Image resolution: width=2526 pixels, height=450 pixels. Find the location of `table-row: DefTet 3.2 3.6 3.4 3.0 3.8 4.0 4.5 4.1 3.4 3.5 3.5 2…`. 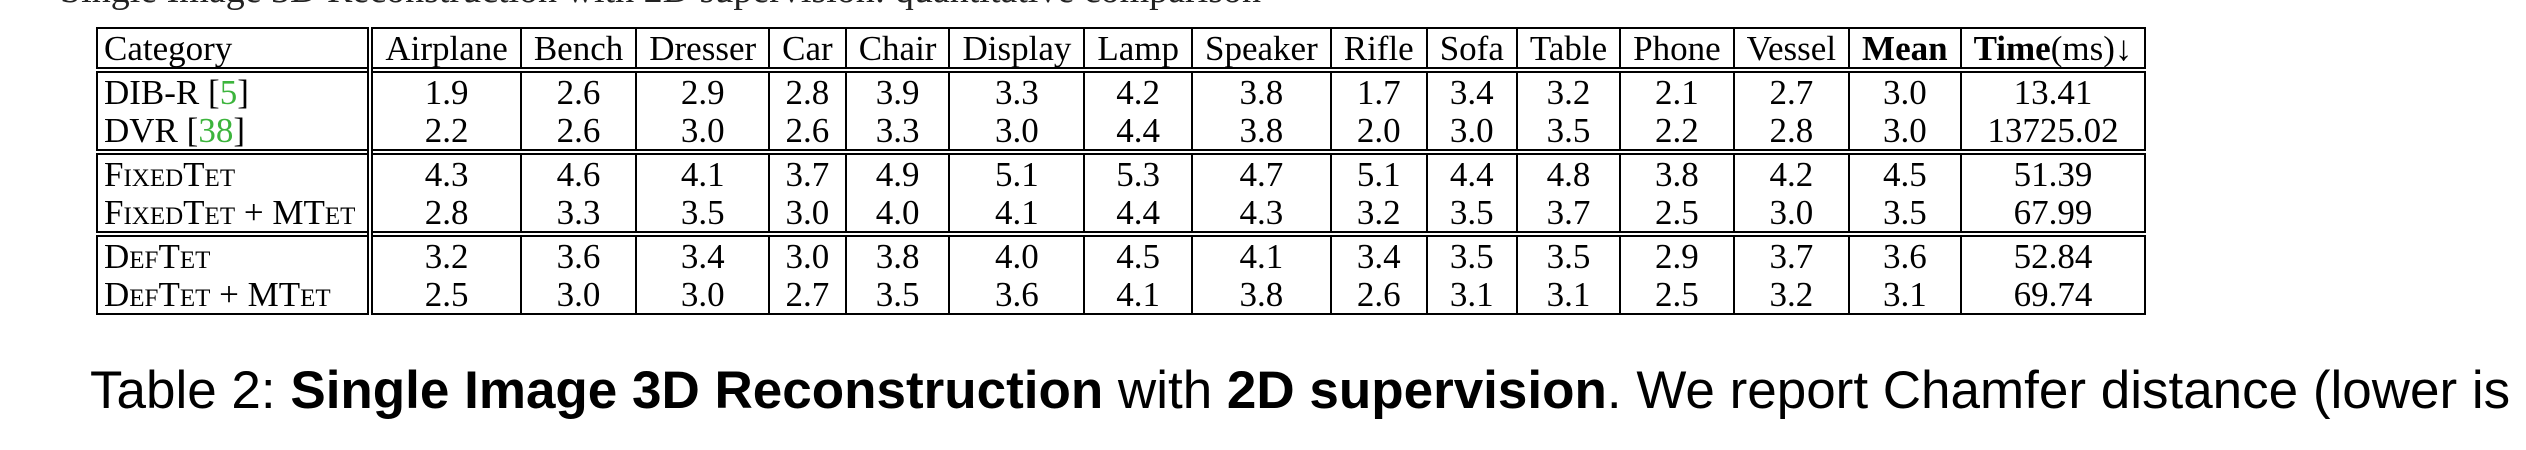

table-row: DefTet 3.2 3.6 3.4 3.0 3.8 4.0 4.5 4.1 3.4 3.5 3.5 2… is located at coordinates (1121, 253).